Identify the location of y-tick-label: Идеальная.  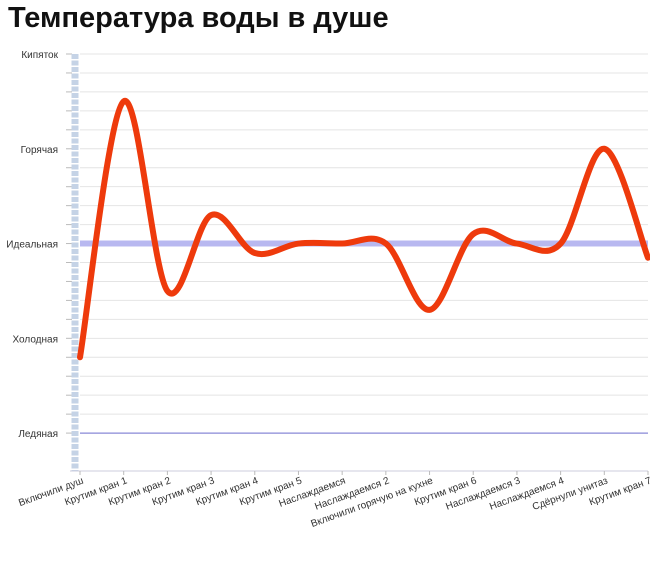
(32, 245).